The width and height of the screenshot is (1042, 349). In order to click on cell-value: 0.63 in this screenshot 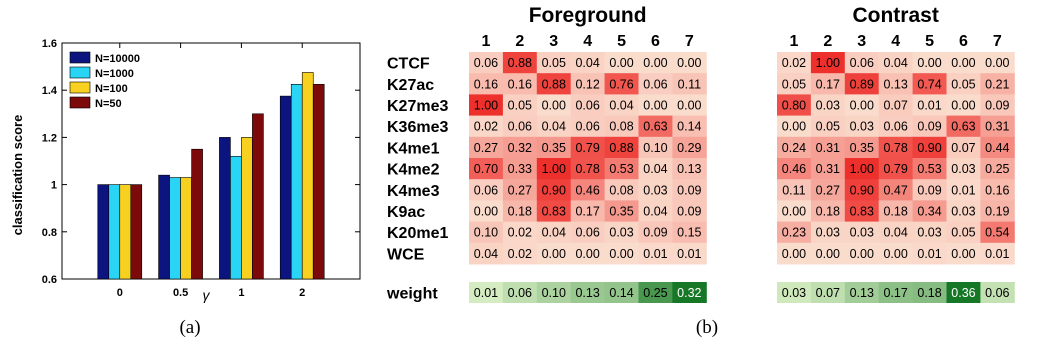, I will do `click(963, 127)`.